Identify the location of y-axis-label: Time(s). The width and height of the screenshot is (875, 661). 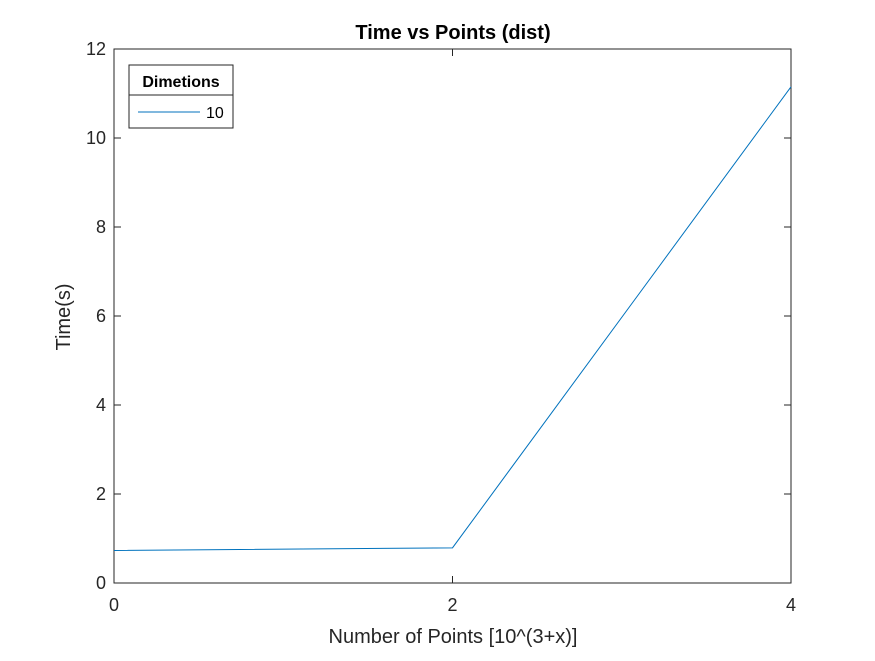
(64, 316).